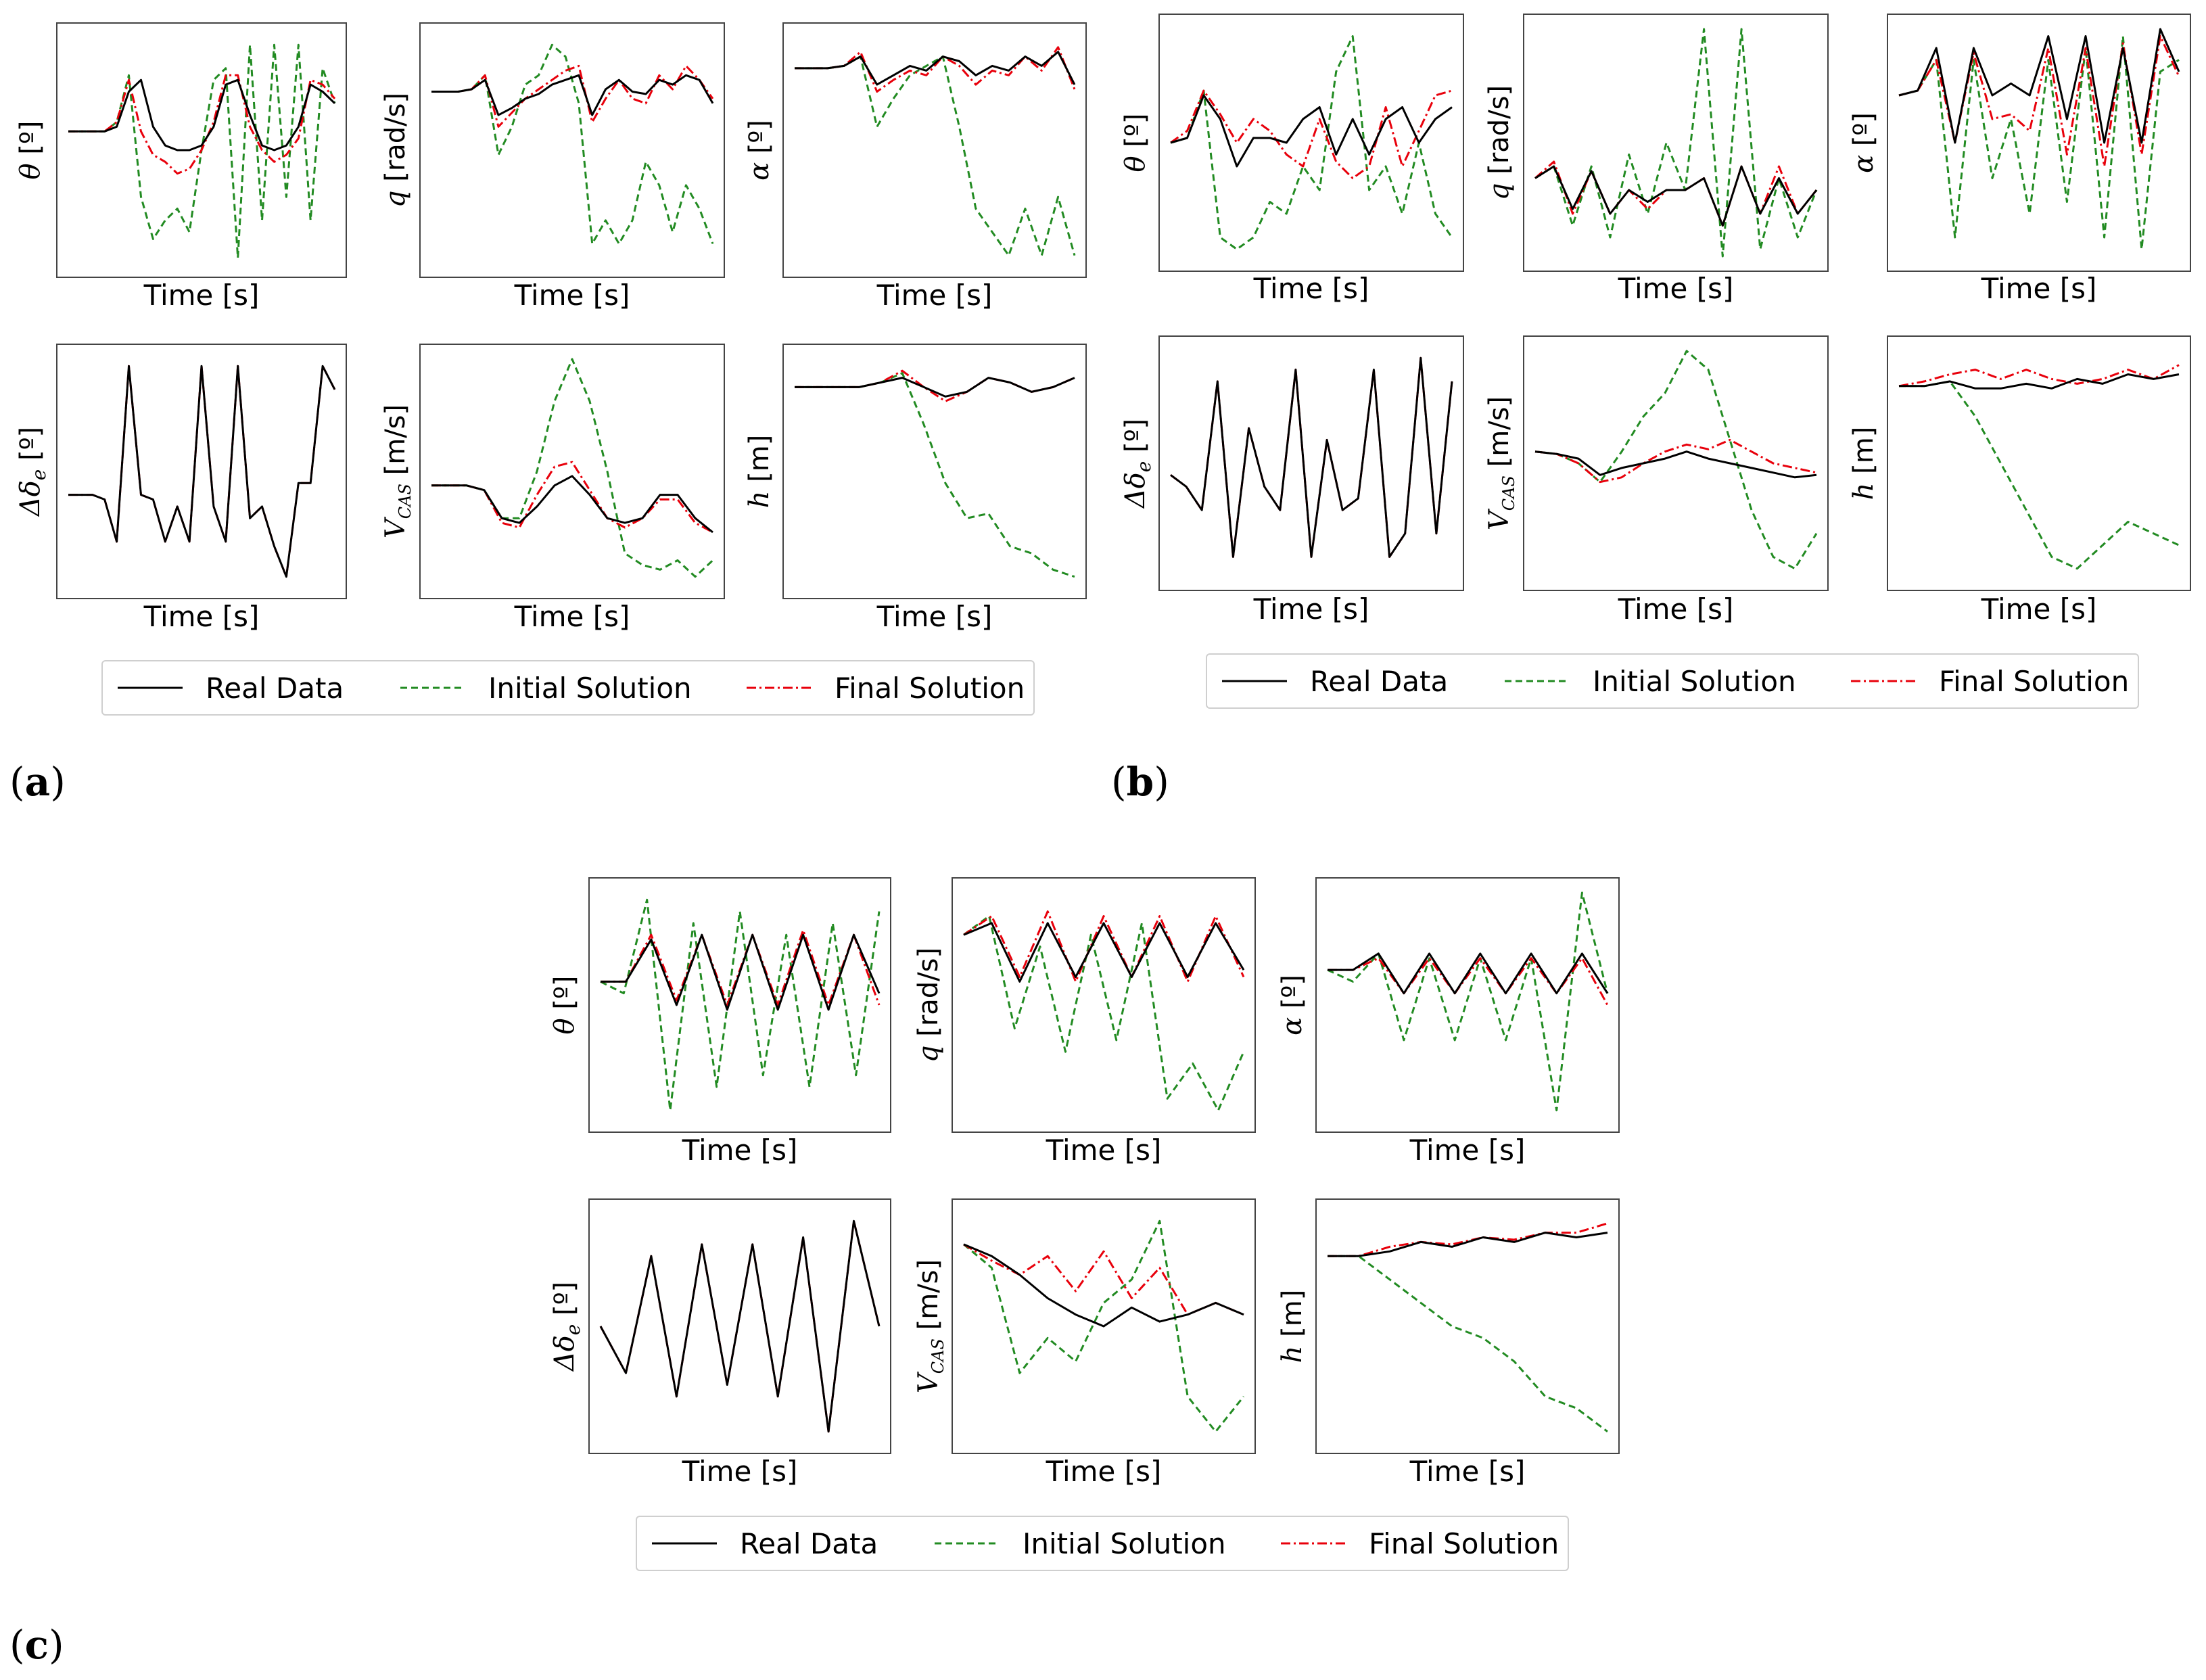  I want to click on plot-c-q, so click(1104, 1005).